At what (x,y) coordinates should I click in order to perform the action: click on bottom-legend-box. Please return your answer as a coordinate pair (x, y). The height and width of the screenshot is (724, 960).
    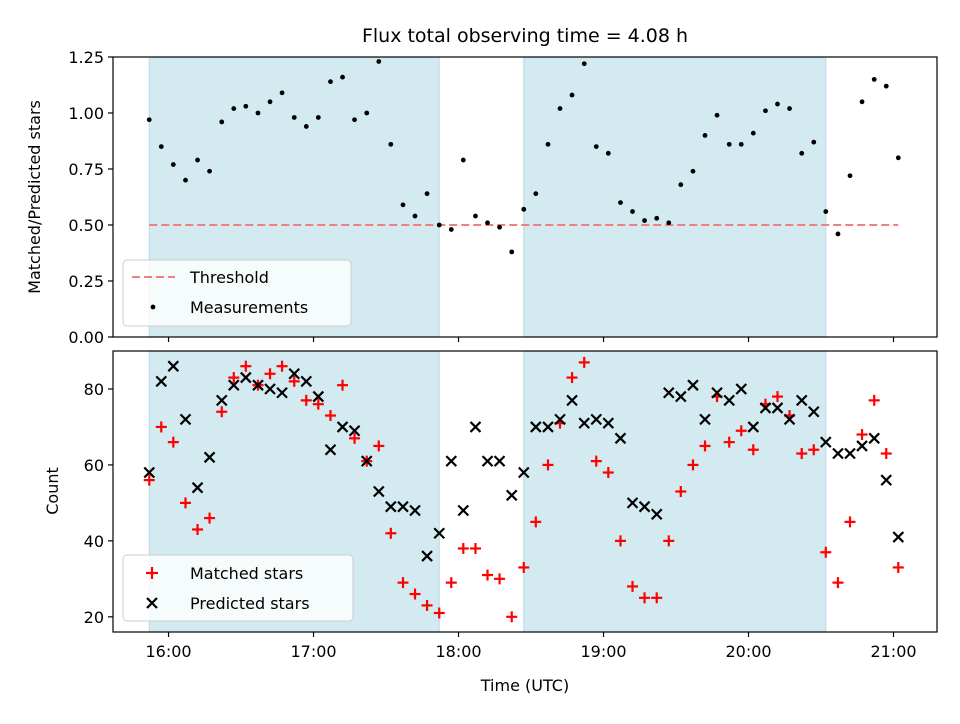
    Looking at the image, I should click on (238, 588).